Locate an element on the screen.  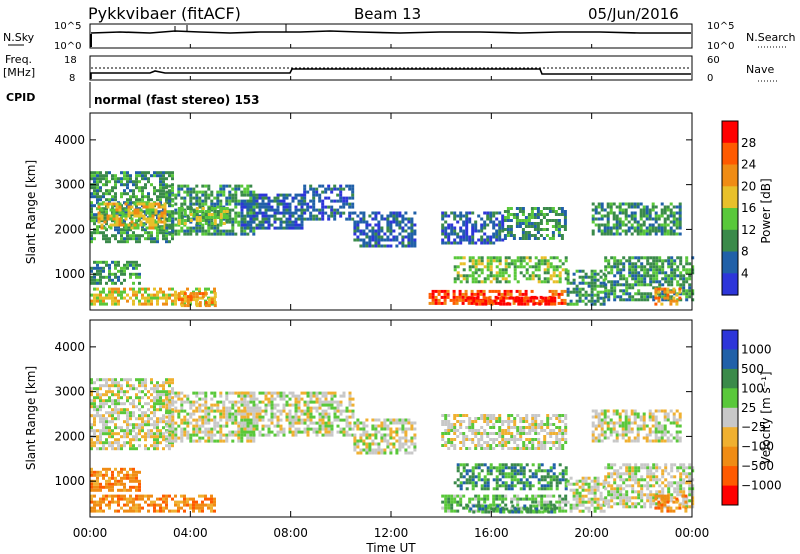
power-echo-region is located at coordinates (197, 300).